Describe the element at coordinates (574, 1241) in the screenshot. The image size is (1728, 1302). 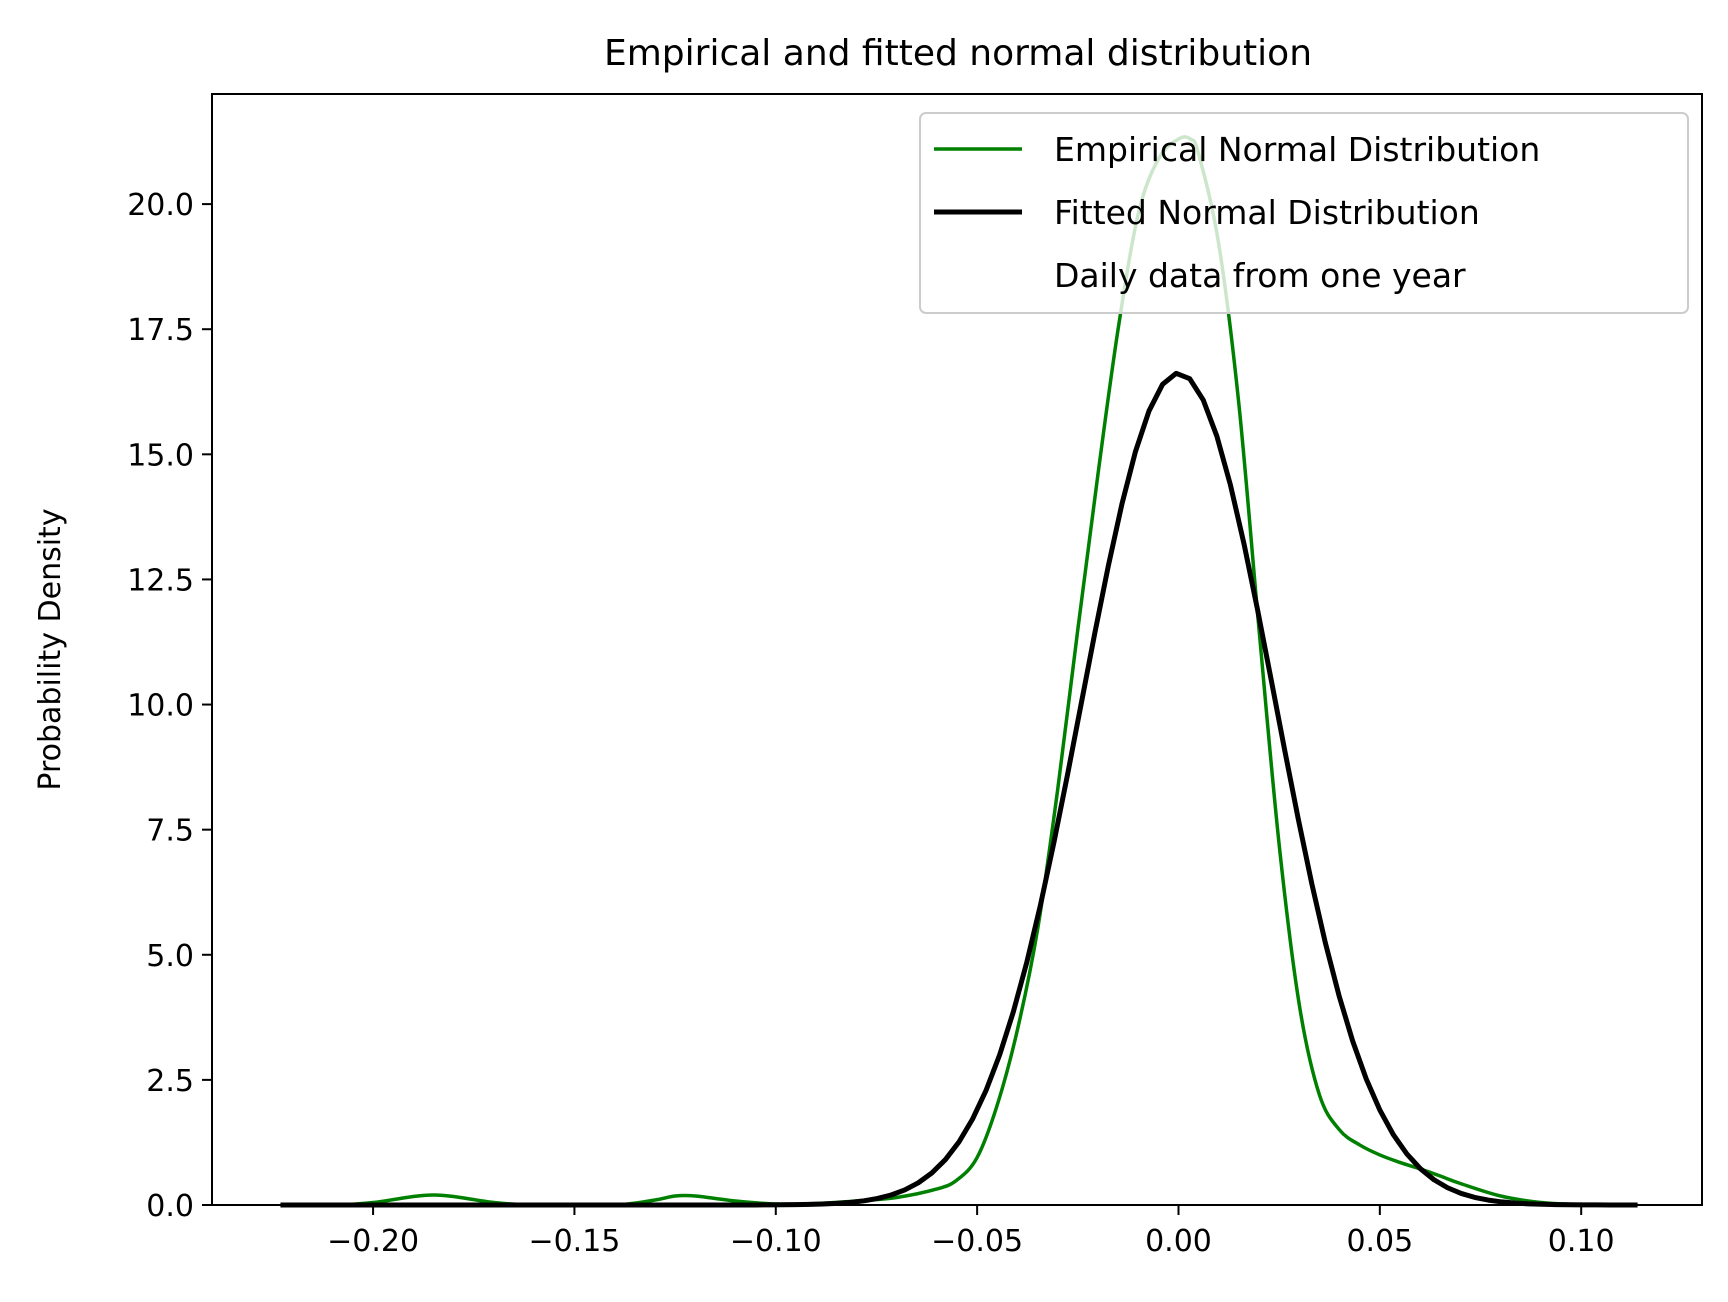
I see `x-tick-label: −0.15` at that location.